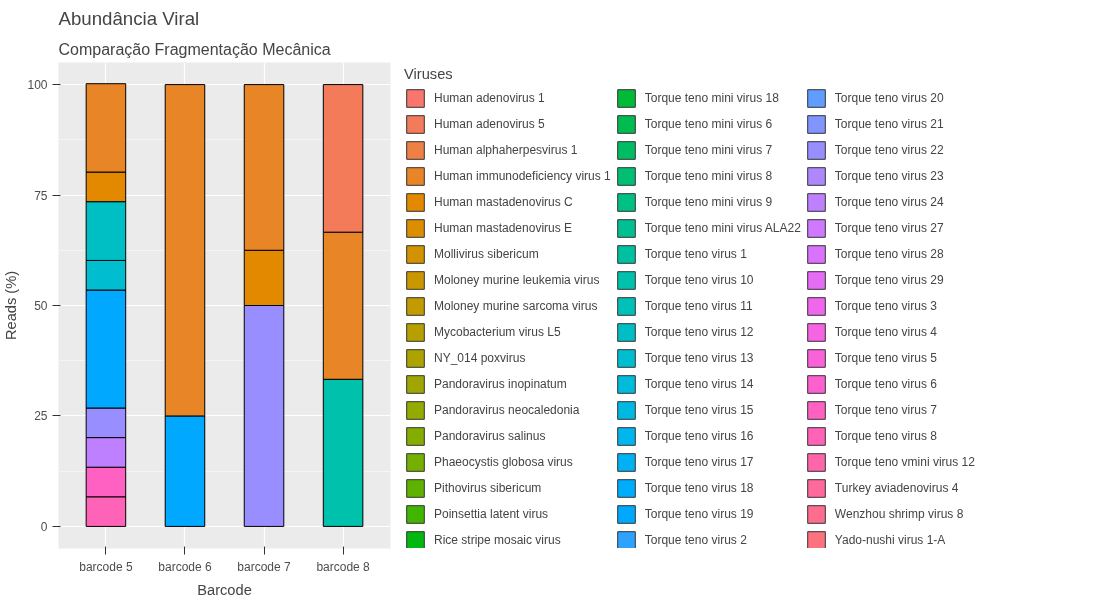 The image size is (1110, 608). Describe the element at coordinates (699, 462) in the screenshot. I see `legend-label: Torque teno virus 17` at that location.